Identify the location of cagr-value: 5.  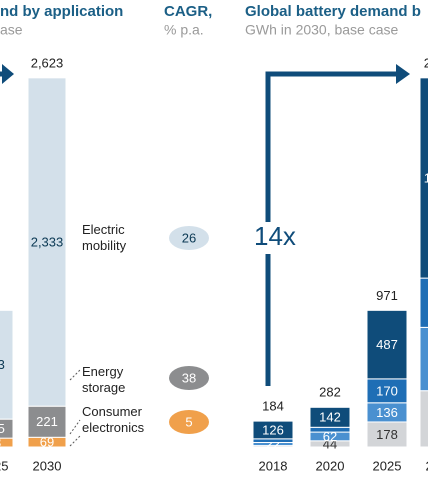
(188, 421).